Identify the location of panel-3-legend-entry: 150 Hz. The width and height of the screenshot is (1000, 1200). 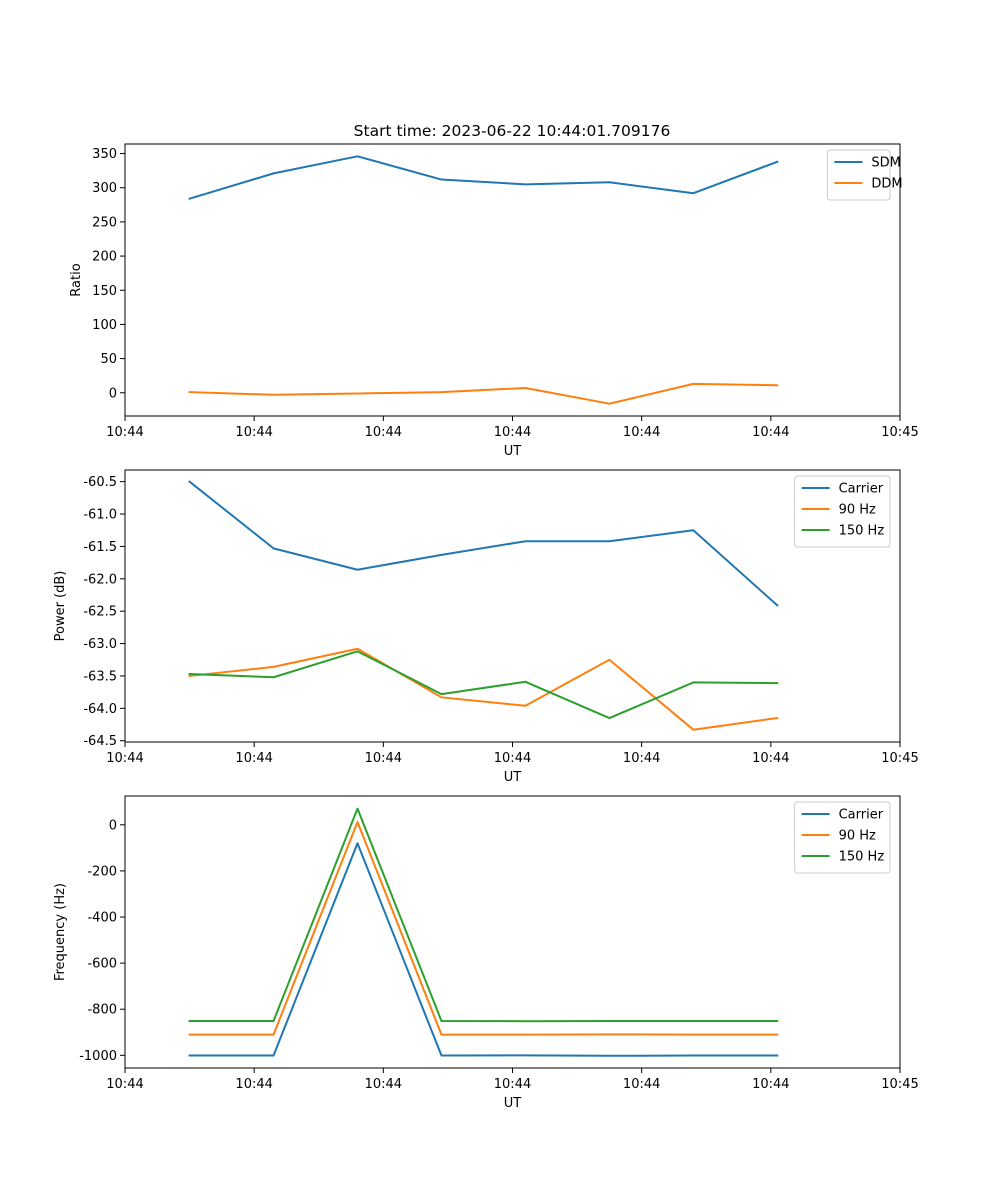
(862, 857).